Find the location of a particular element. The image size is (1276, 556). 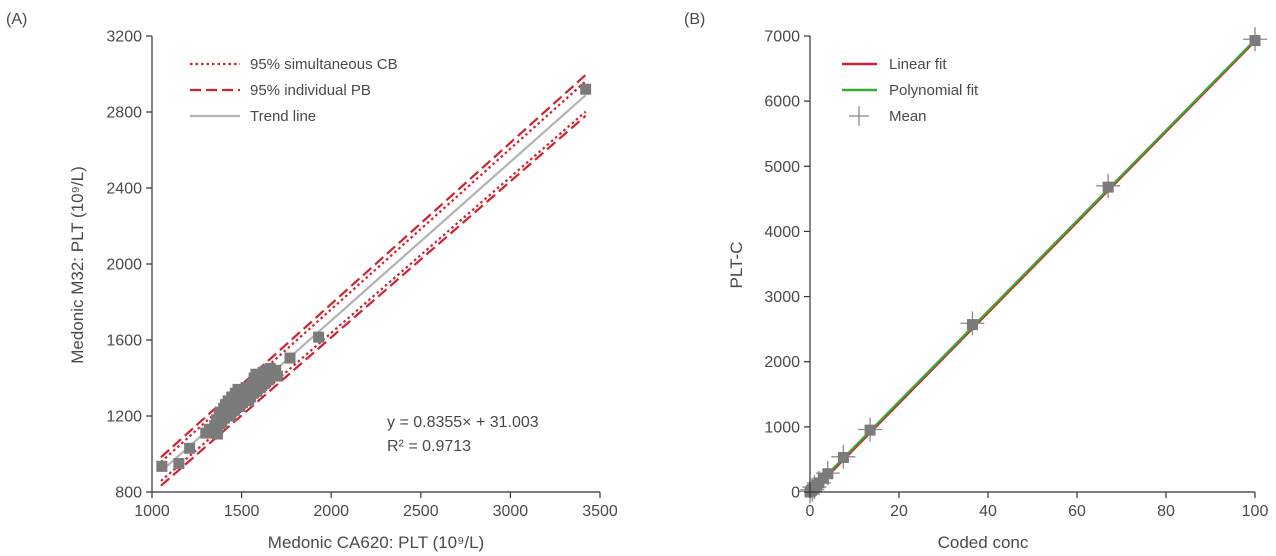

legend-label-pb: 95% individual PB is located at coordinates (310, 90).